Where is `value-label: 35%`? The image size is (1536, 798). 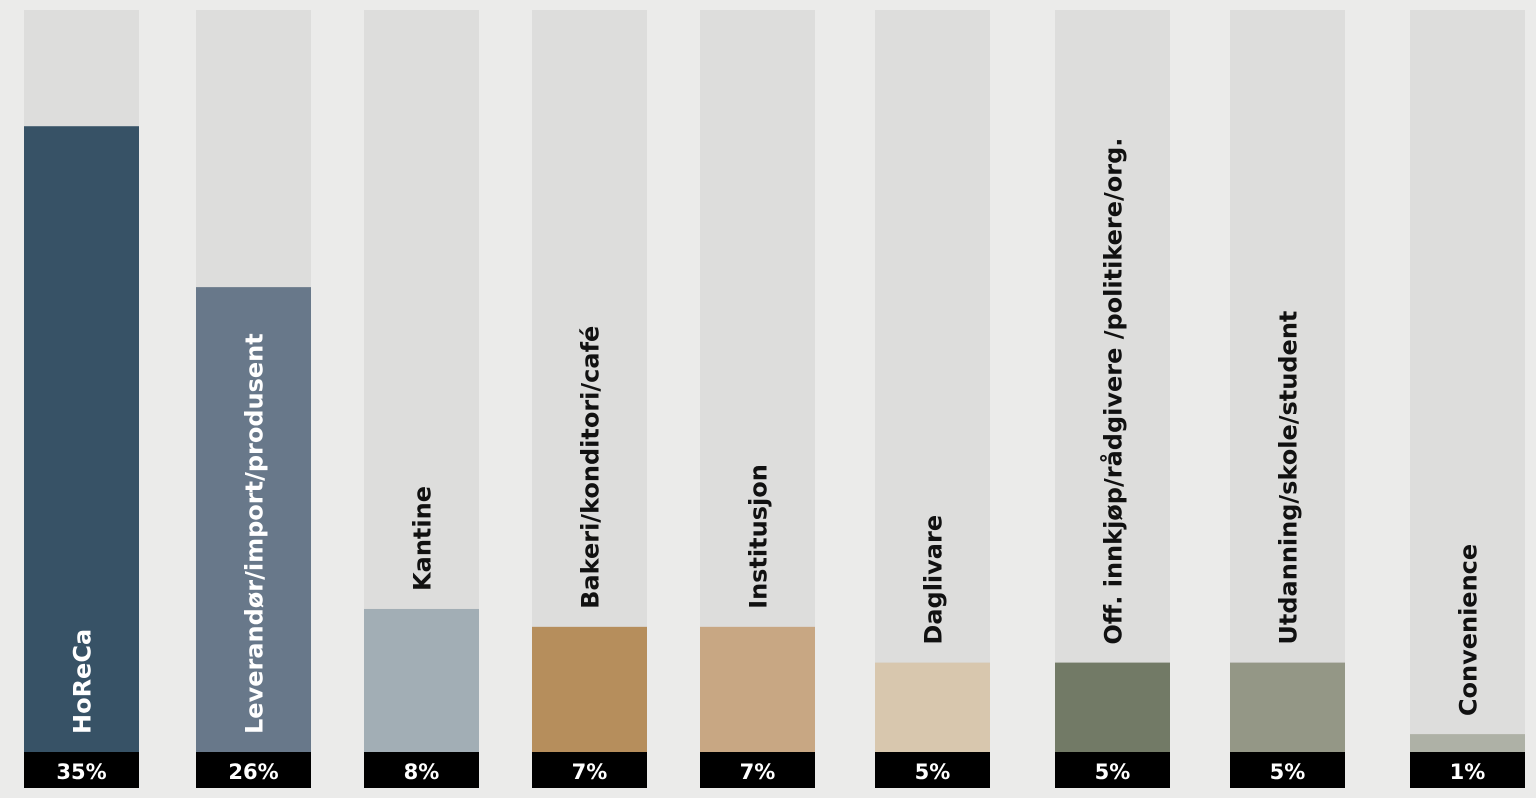
value-label: 35% is located at coordinates (81, 772).